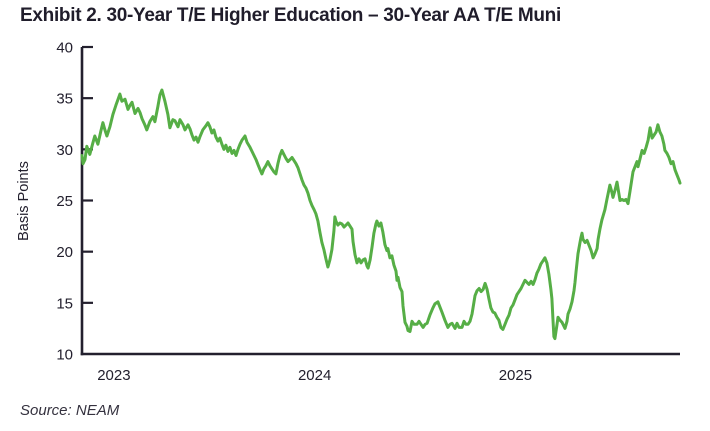 This screenshot has height=431, width=710. I want to click on y-tick-label: 40, so click(64, 48).